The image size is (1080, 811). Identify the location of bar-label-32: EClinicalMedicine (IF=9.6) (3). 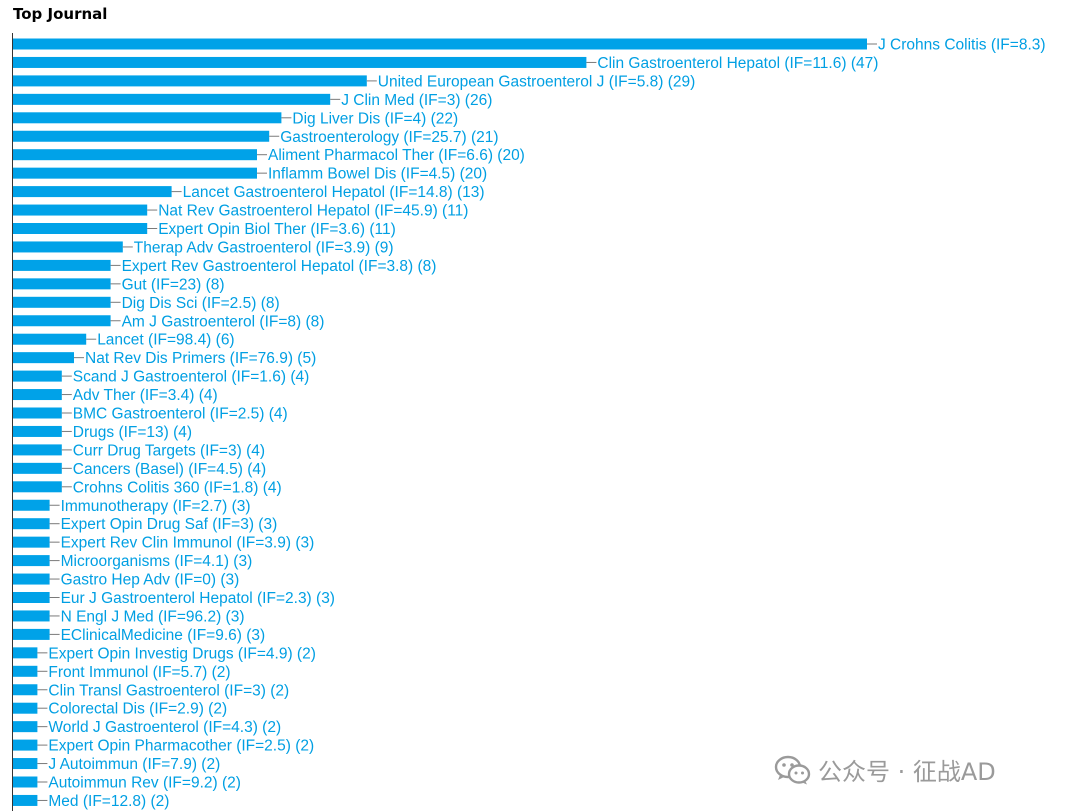
(163, 635).